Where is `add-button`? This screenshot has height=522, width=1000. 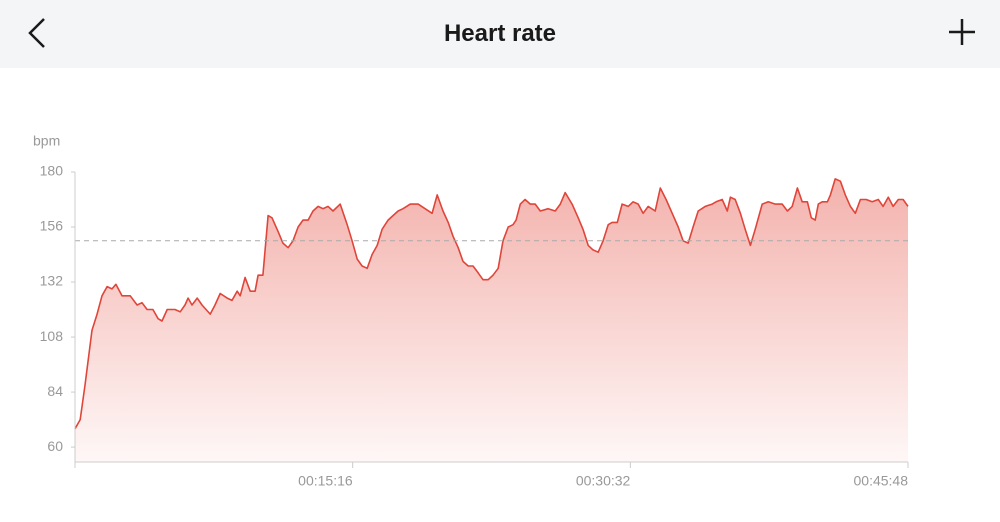
add-button is located at coordinates (962, 32).